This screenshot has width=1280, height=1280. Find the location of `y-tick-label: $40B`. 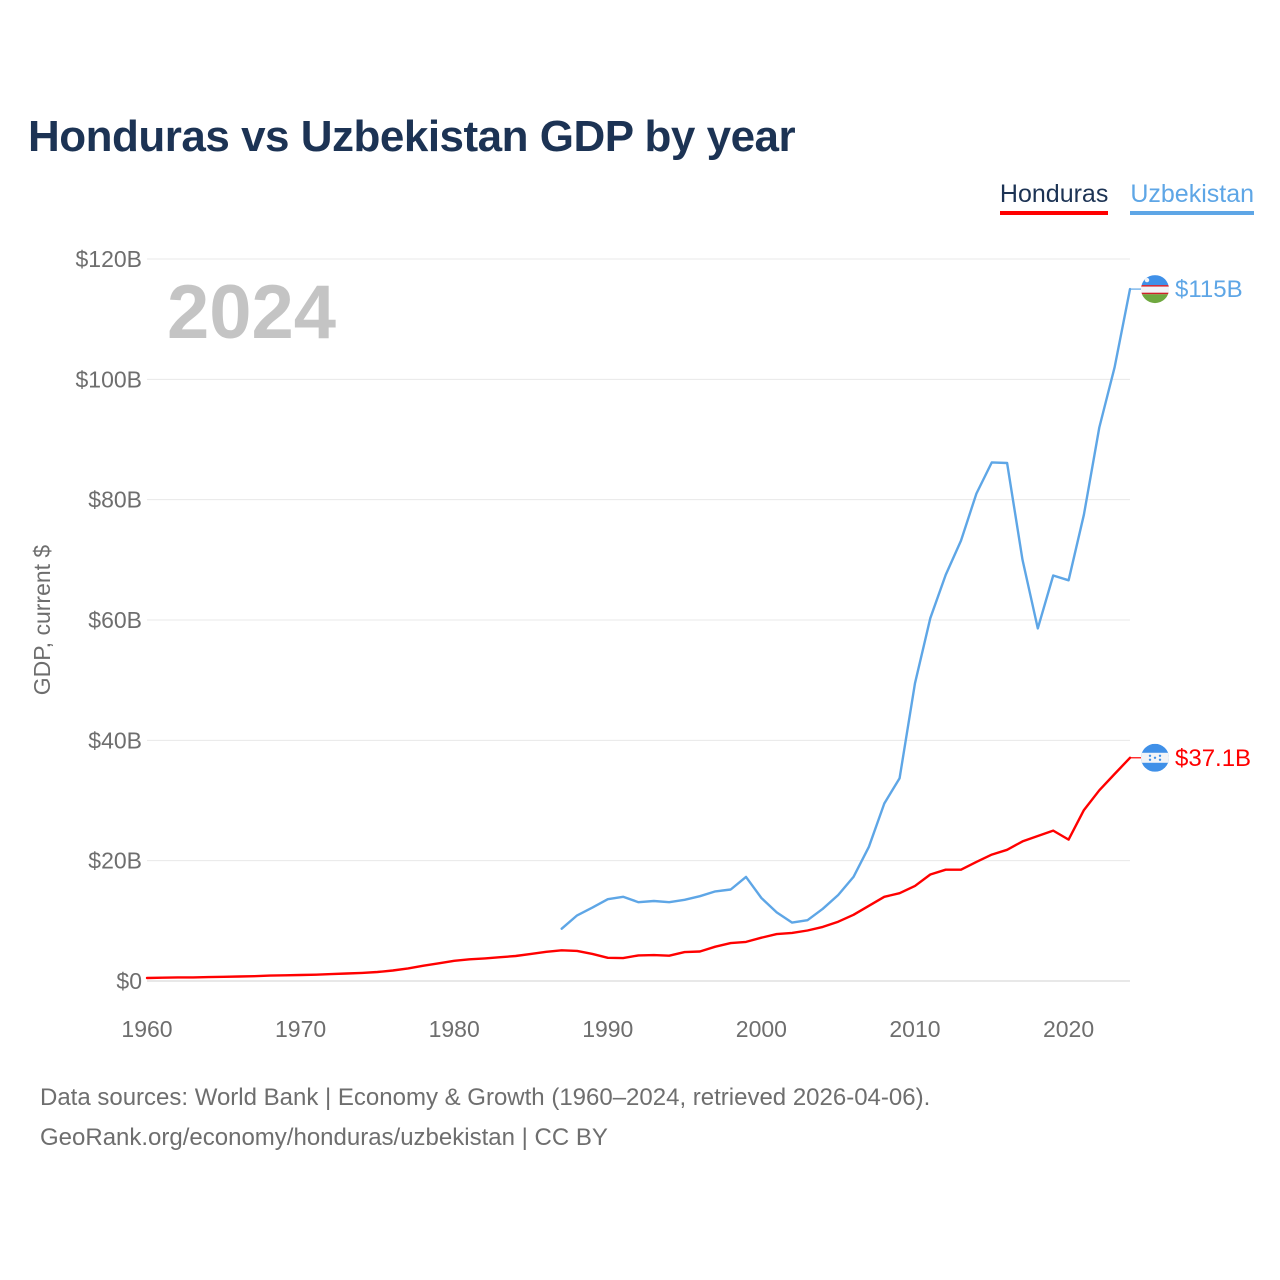

y-tick-label: $40B is located at coordinates (115, 740).